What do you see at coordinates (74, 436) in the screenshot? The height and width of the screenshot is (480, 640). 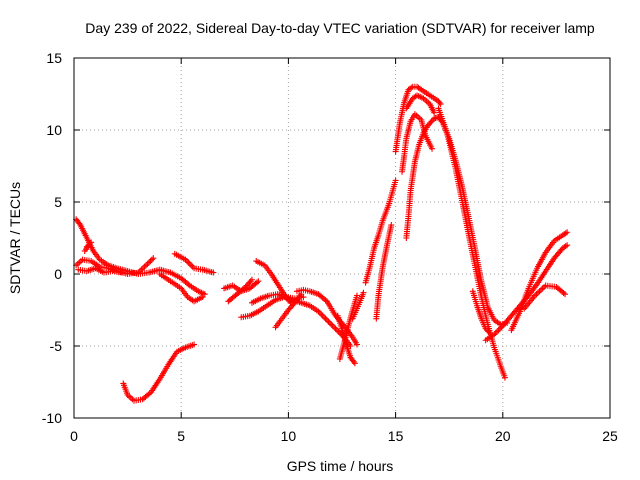 I see `x-tick-label: 0` at bounding box center [74, 436].